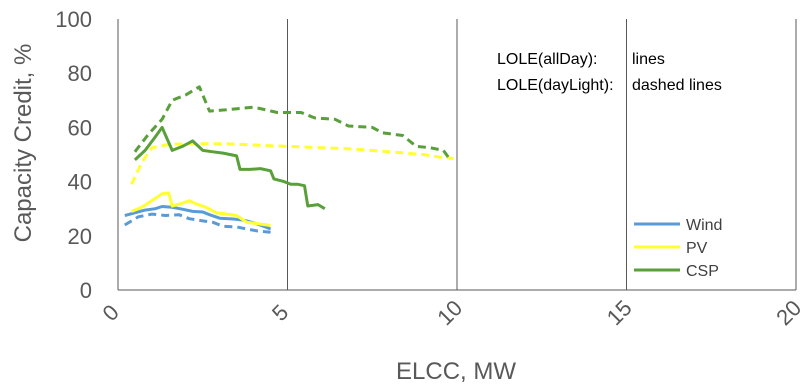 Image resolution: width=802 pixels, height=387 pixels. Describe the element at coordinates (676, 271) in the screenshot. I see `legend-item-csp: CSP` at that location.